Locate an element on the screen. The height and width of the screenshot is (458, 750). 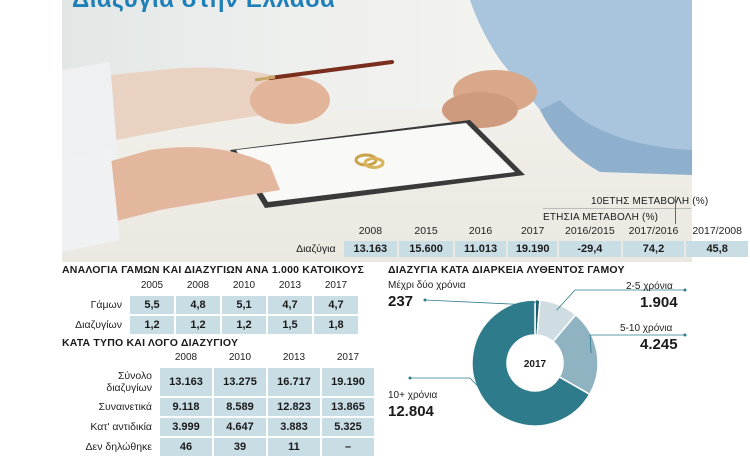
bytype-value: 4.647 is located at coordinates (240, 427).